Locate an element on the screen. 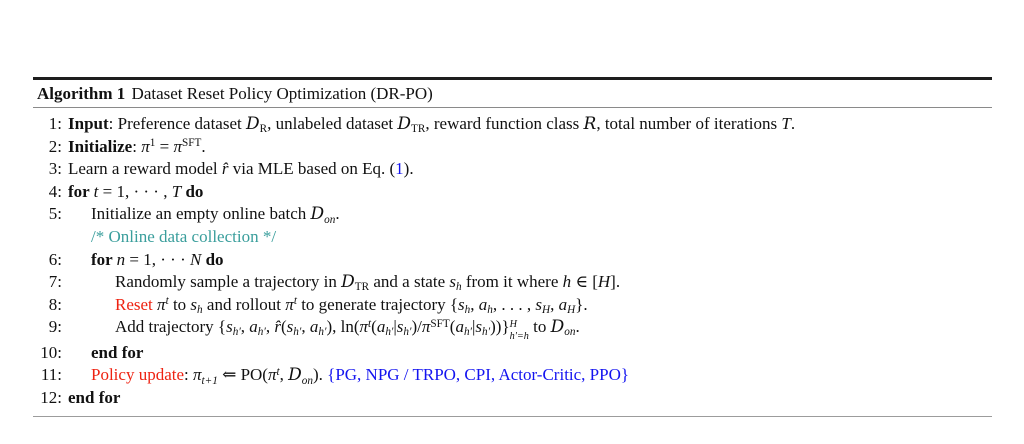 The image size is (1024, 444). comment-line: /* Online data collection */ is located at coordinates (512, 237).